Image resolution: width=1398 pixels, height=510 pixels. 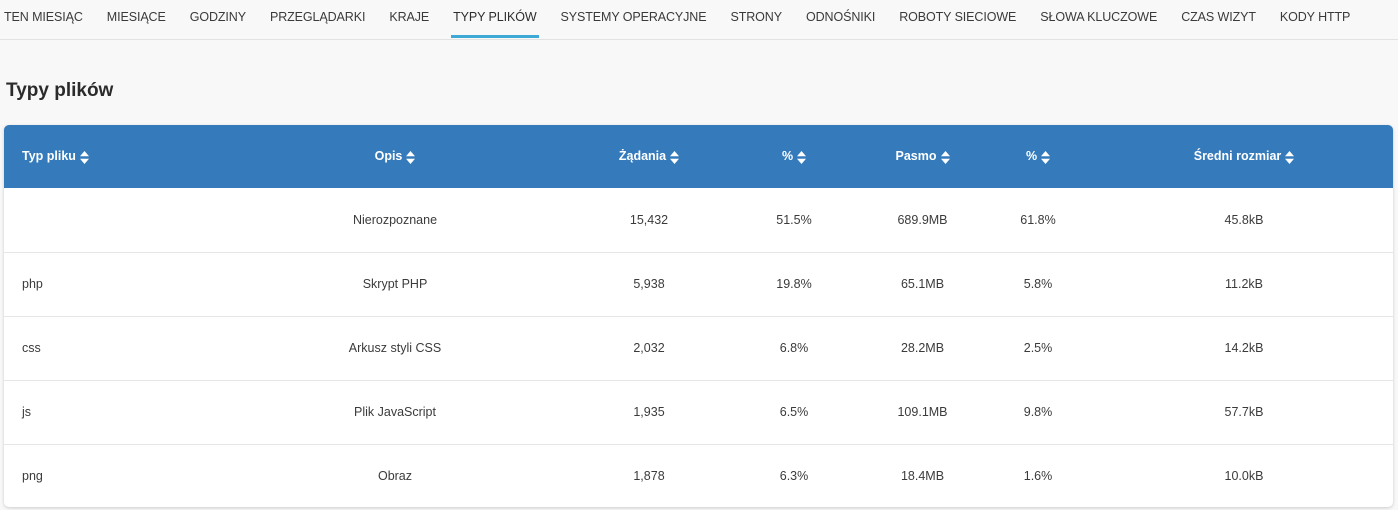 What do you see at coordinates (32, 476) in the screenshot?
I see `cell-file-type: png` at bounding box center [32, 476].